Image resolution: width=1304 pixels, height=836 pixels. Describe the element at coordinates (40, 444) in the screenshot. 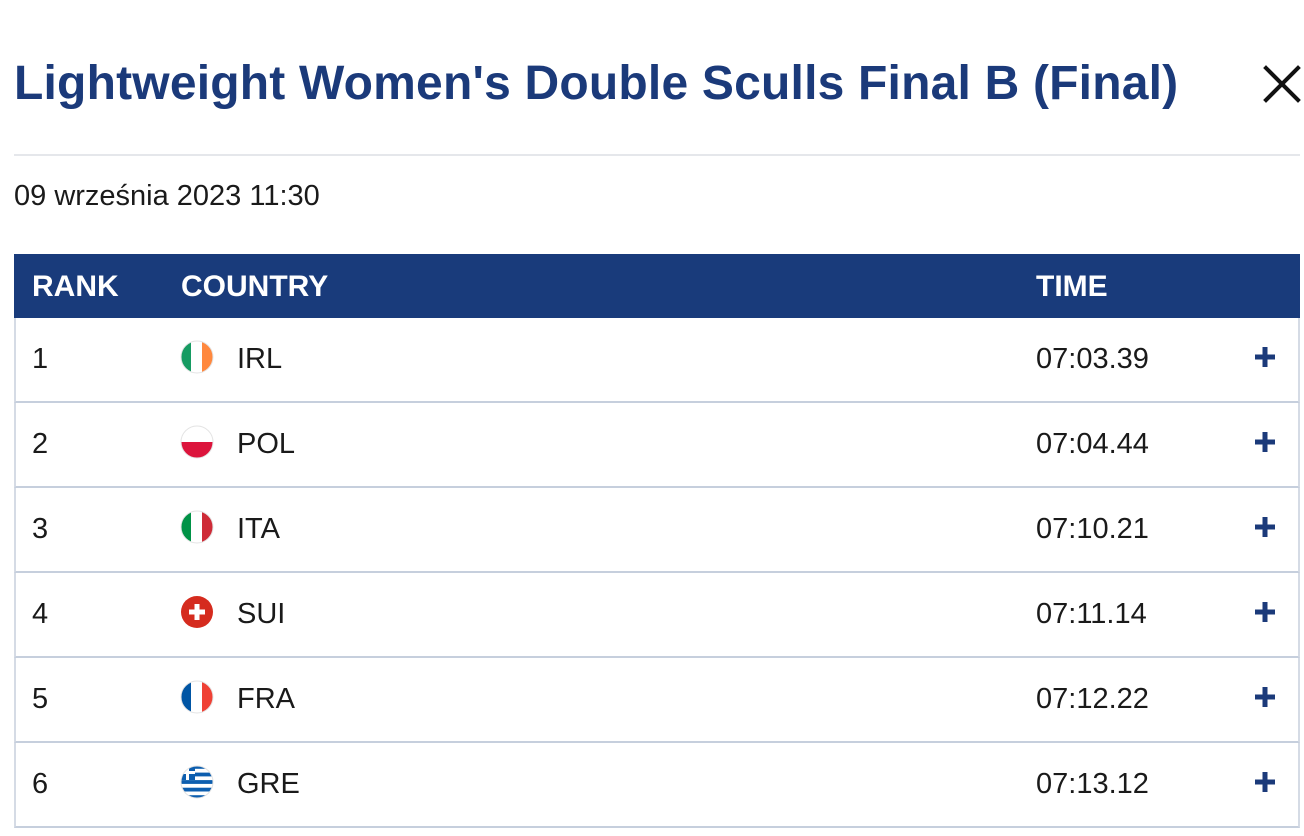

I see `rank-cell: 2` at that location.